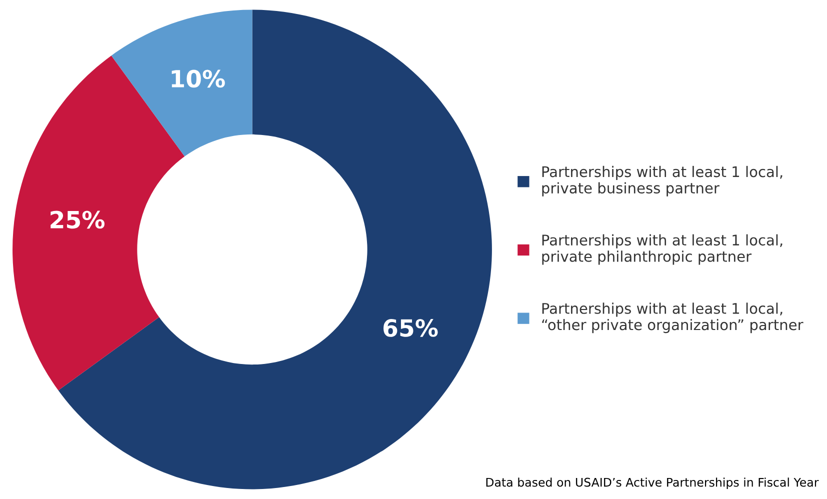  Describe the element at coordinates (198, 79) in the screenshot. I see `data-label: 10%` at that location.